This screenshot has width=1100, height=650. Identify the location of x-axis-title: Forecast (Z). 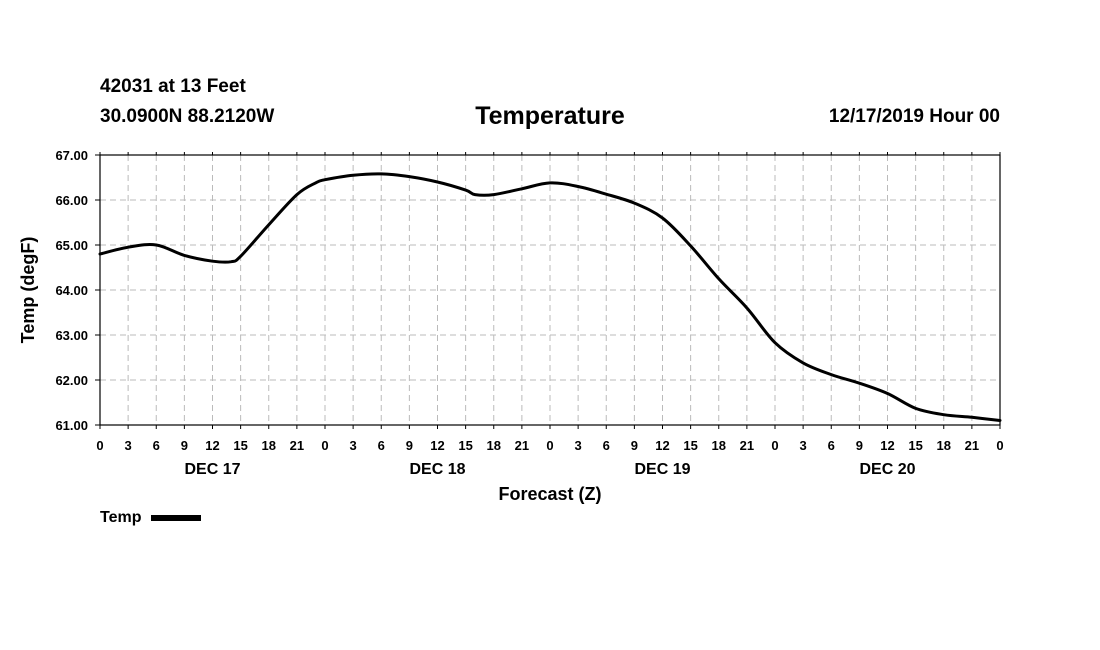
(549, 494).